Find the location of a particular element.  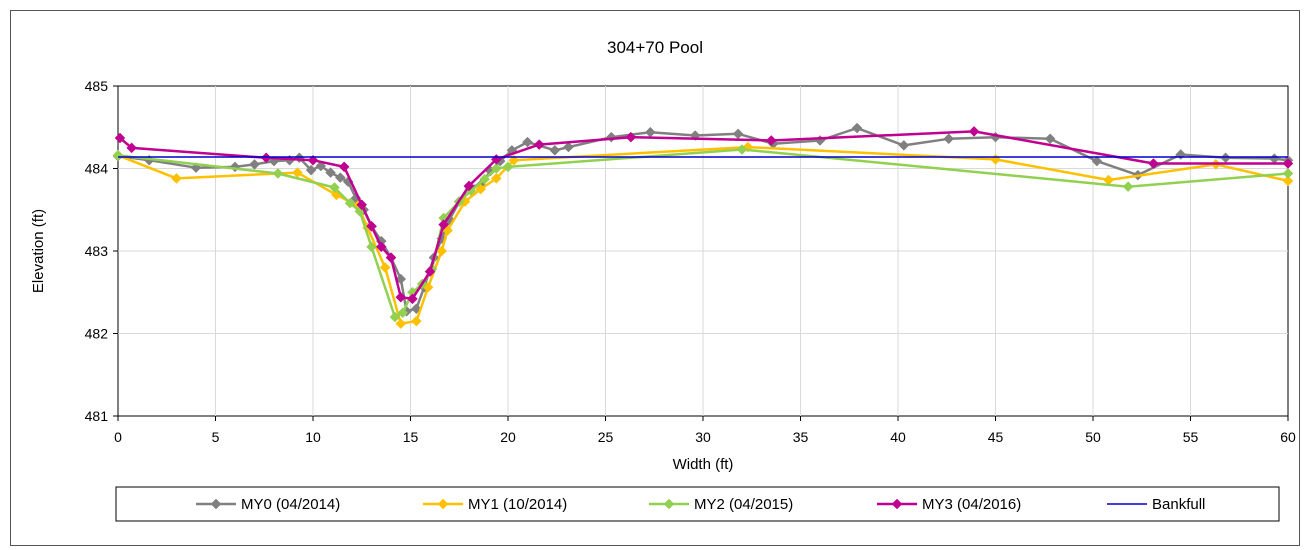

legend-label: MY3 (04/2016) is located at coordinates (971, 504).